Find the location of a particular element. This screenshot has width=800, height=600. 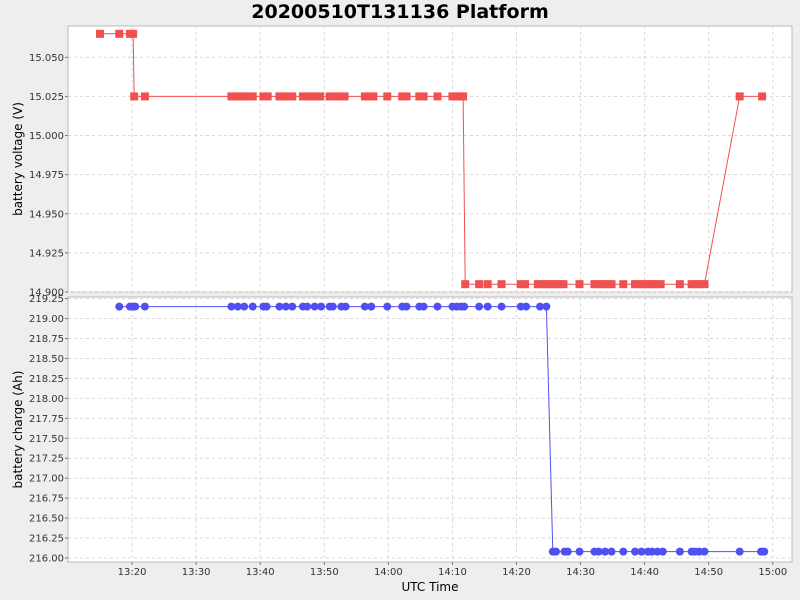

y-tick-label: 218.25 is located at coordinates (46, 379).